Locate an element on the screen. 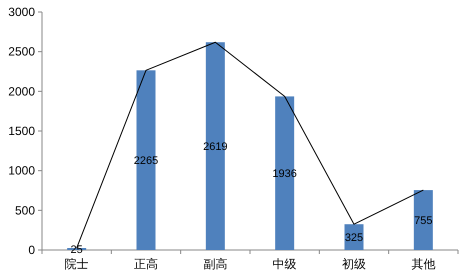 Image resolution: width=467 pixels, height=277 pixels. y-tick-label: 3000 is located at coordinates (22, 12).